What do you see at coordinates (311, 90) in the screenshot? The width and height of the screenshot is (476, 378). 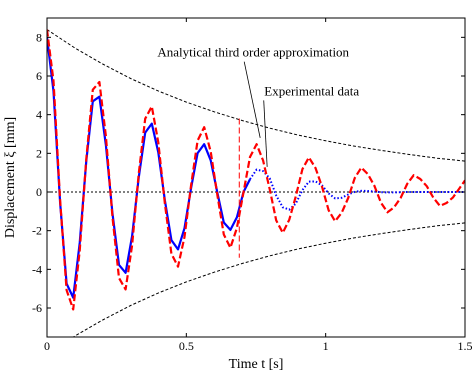 I see `annotation-experimental: Experimental data` at bounding box center [311, 90].